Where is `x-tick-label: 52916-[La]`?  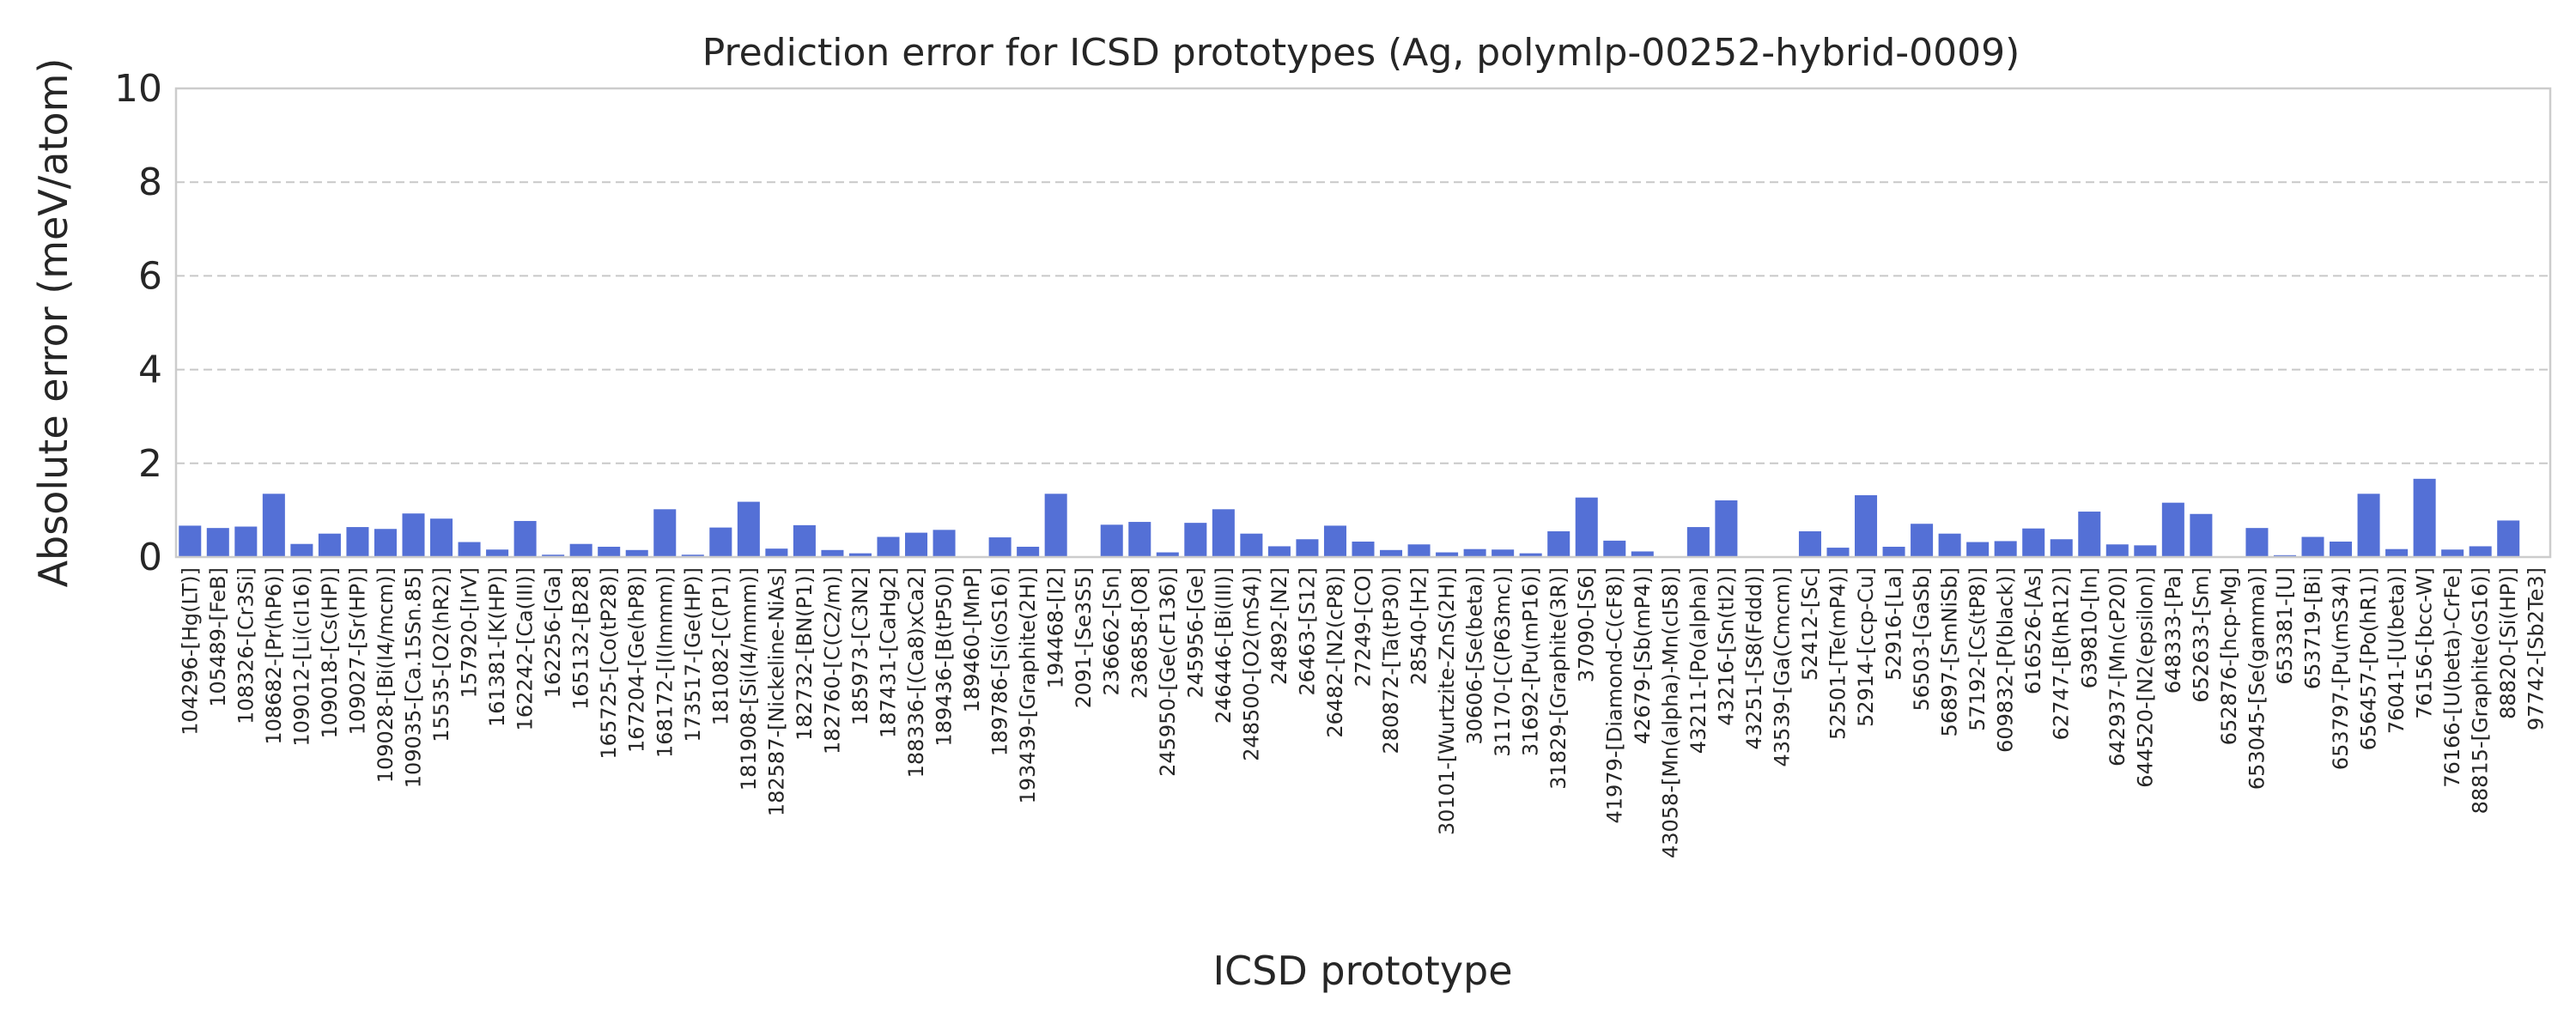 x-tick-label: 52916-[La] is located at coordinates (1894, 624).